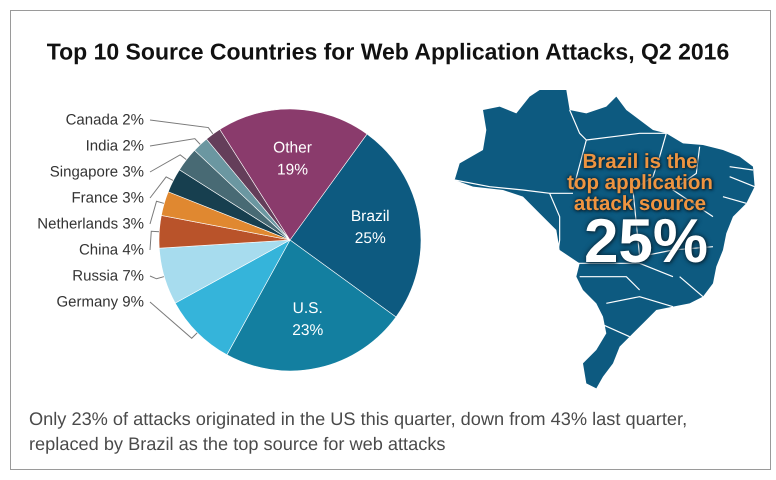  Describe the element at coordinates (308, 330) in the screenshot. I see `data-label: 23%` at that location.